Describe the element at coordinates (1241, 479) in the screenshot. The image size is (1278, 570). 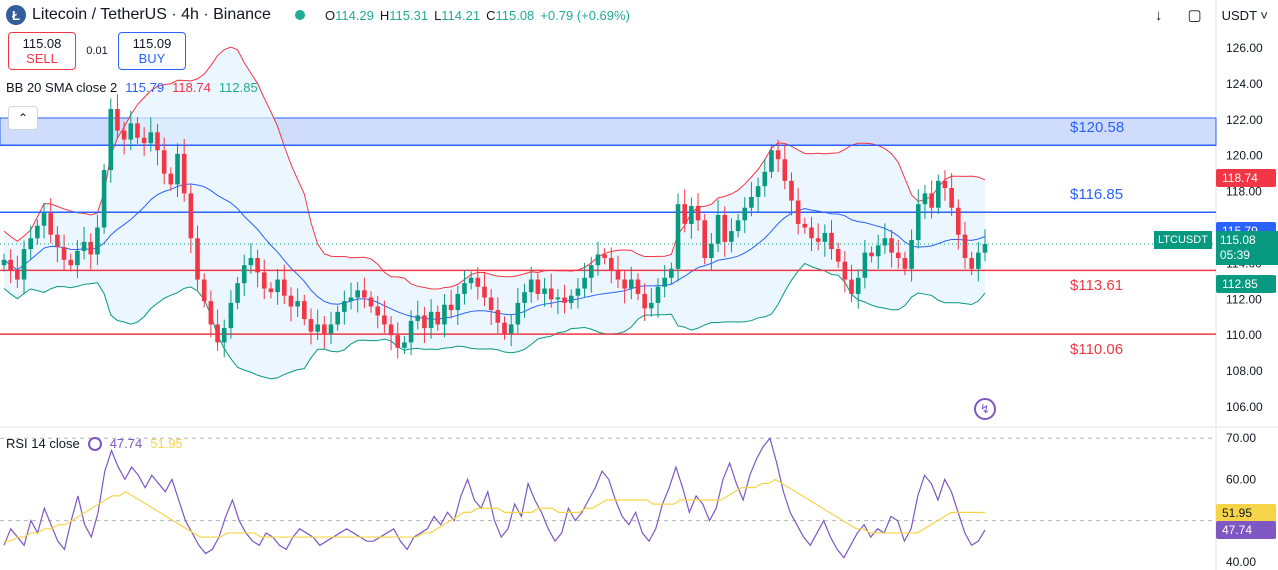
I see `rsi-tick-label: 60.00` at that location.